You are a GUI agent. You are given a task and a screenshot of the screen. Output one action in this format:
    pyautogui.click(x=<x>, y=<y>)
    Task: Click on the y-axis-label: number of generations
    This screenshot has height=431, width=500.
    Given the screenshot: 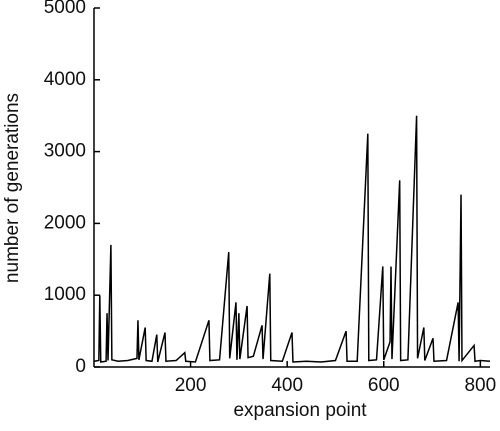 What is the action you would take?
    pyautogui.click(x=12, y=188)
    